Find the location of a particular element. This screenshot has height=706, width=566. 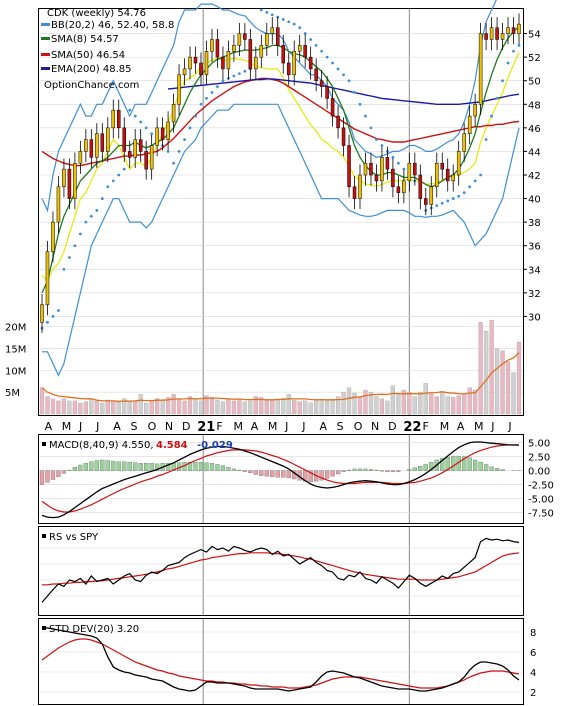

macd-tick-label: -2.50 is located at coordinates (541, 486).